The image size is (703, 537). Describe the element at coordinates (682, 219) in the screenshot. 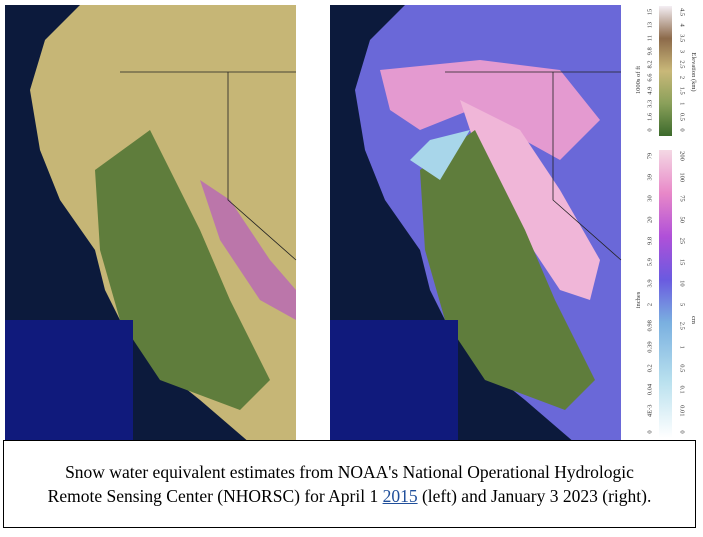

I see `legend-label: 50` at that location.